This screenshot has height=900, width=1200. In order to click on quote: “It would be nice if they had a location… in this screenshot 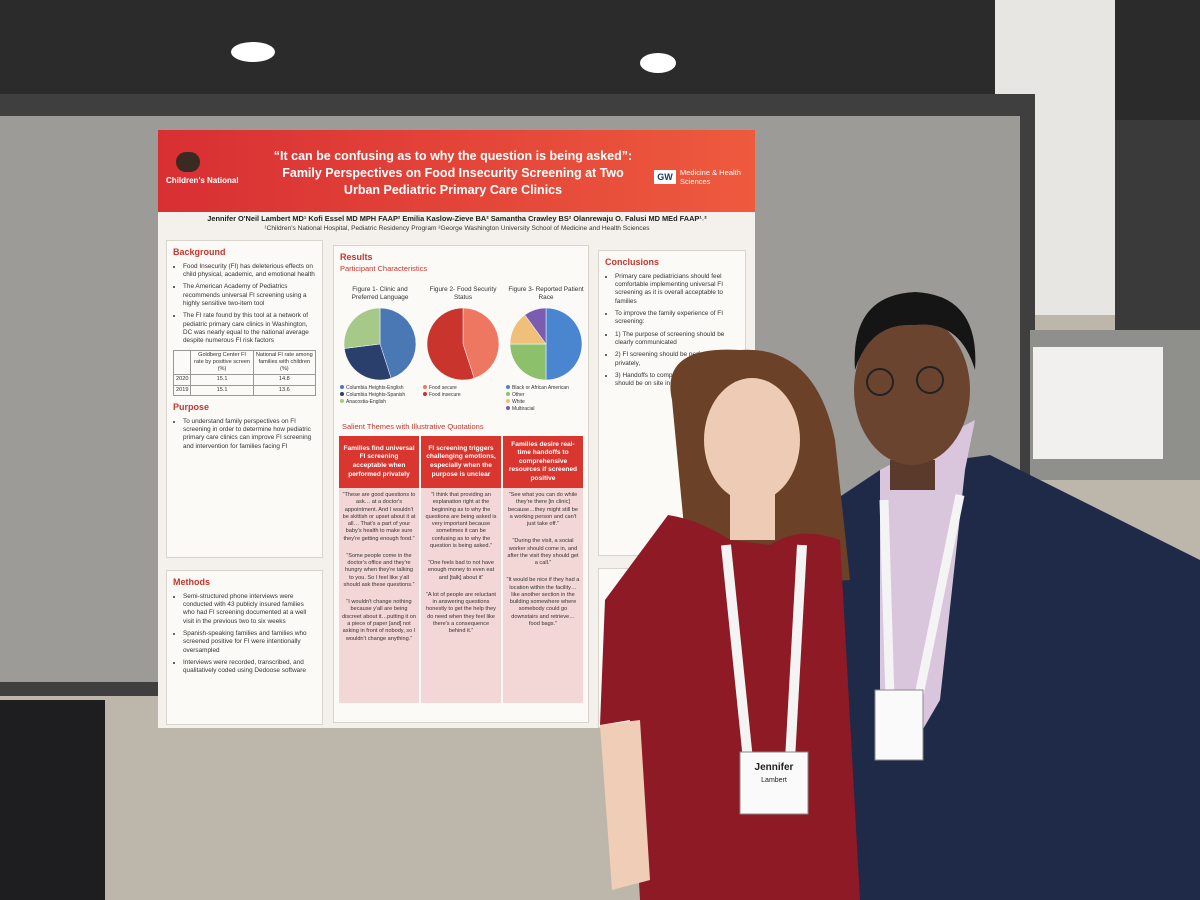, I will do `click(543, 602)`.